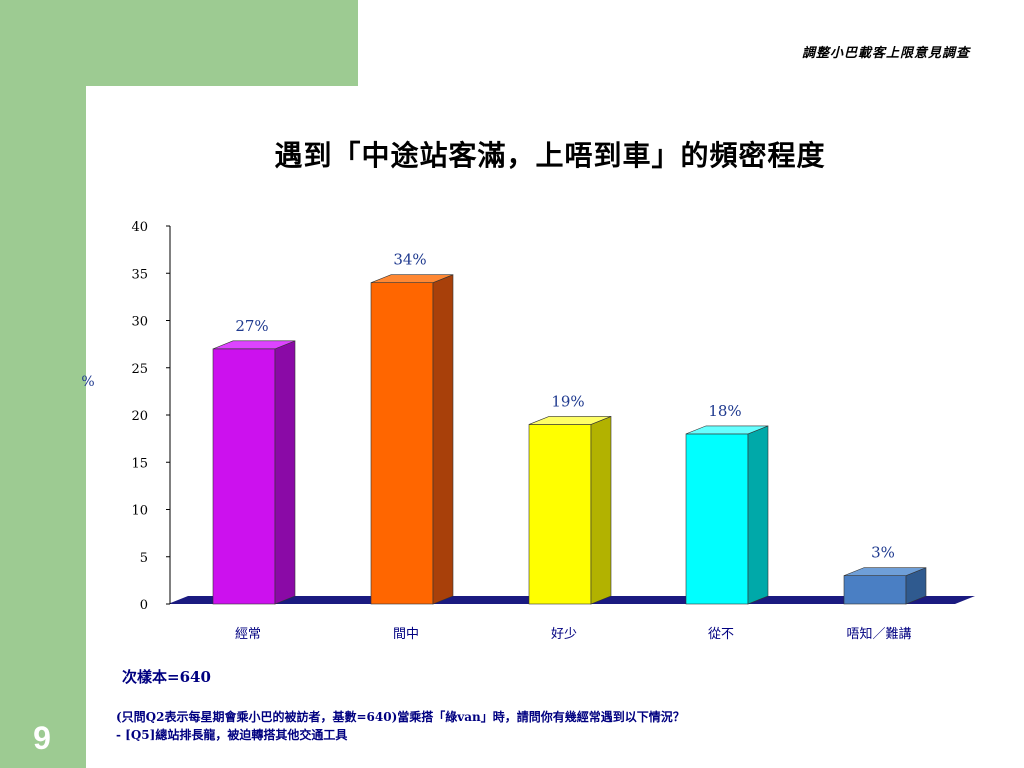 The image size is (1024, 768). I want to click on x-category-label: 間中, so click(406, 634).